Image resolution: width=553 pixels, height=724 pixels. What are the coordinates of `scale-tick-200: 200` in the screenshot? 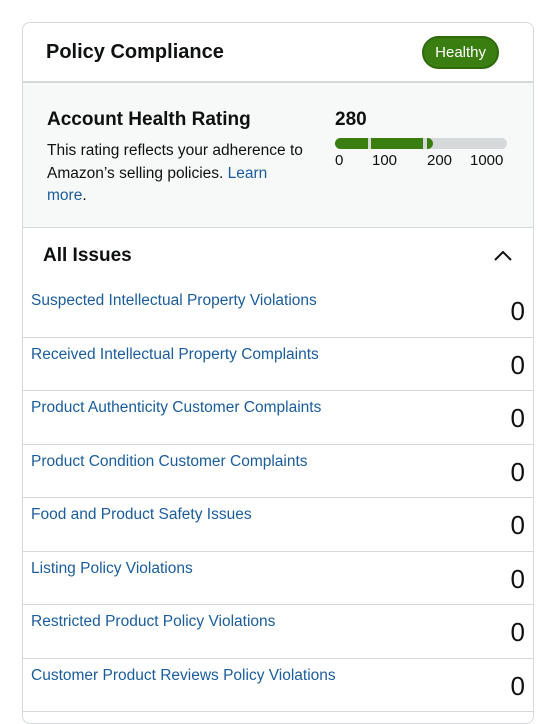 It's located at (440, 160).